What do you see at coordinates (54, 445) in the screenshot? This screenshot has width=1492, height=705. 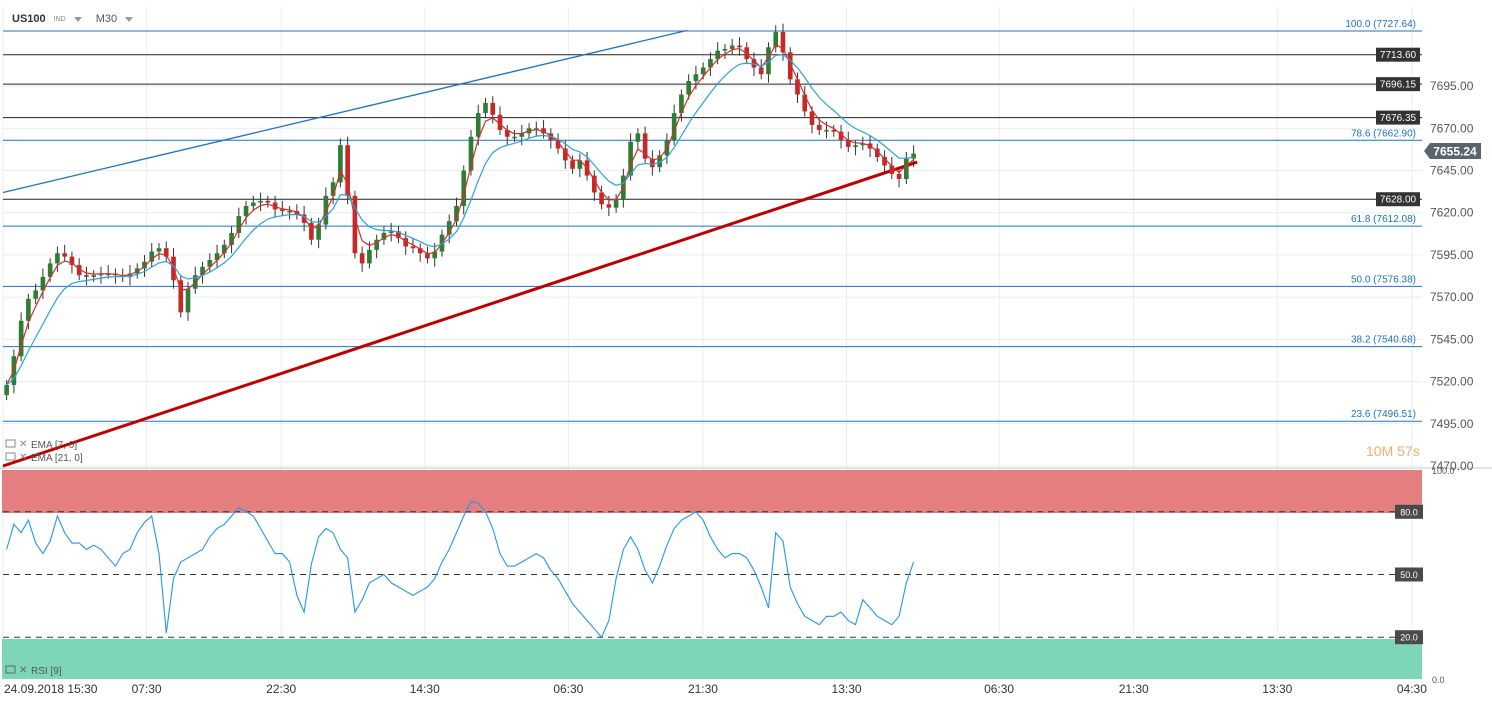 I see `ema-fast-legend: EMA [7, 0]` at bounding box center [54, 445].